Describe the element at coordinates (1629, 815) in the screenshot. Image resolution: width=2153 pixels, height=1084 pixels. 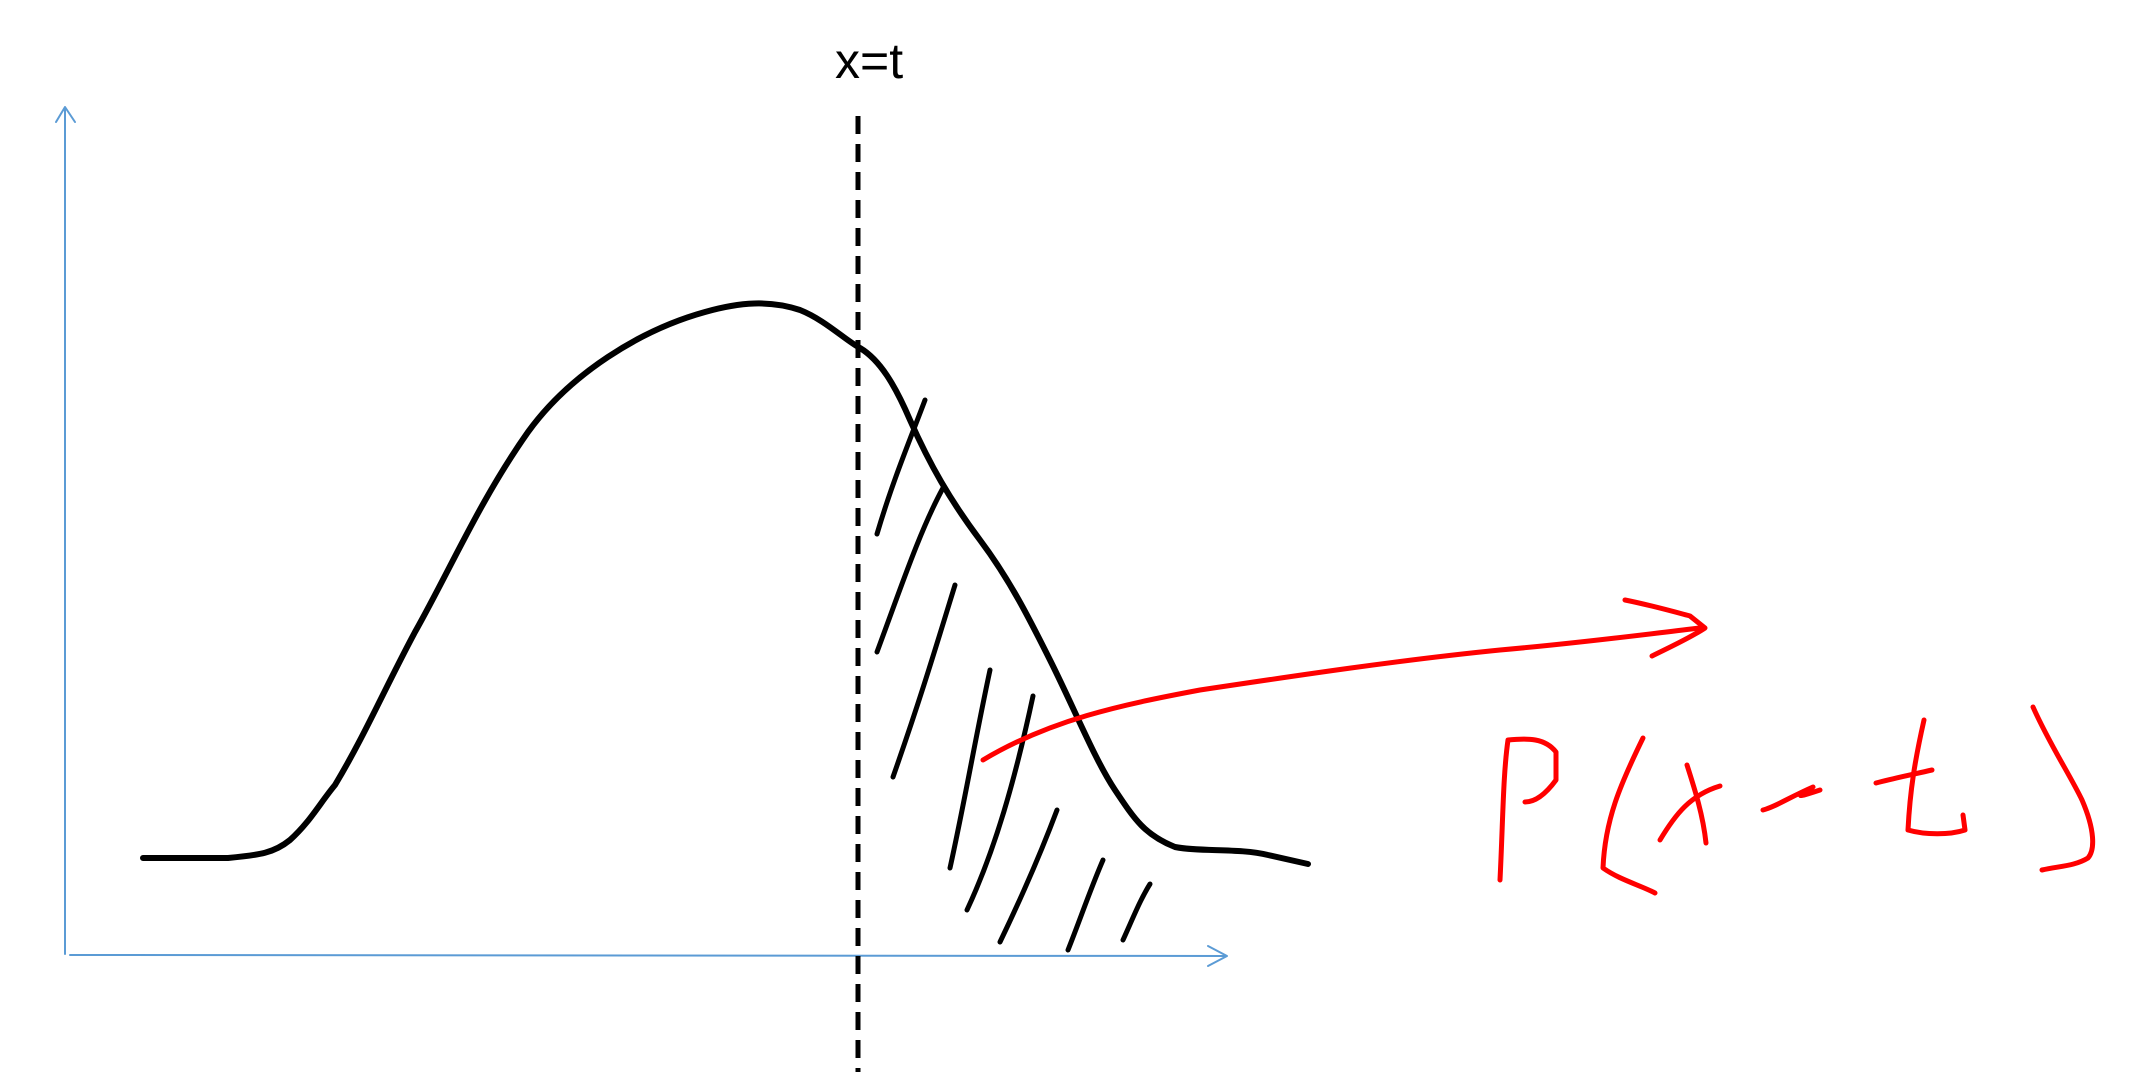
I see `glyph-open-paren` at that location.